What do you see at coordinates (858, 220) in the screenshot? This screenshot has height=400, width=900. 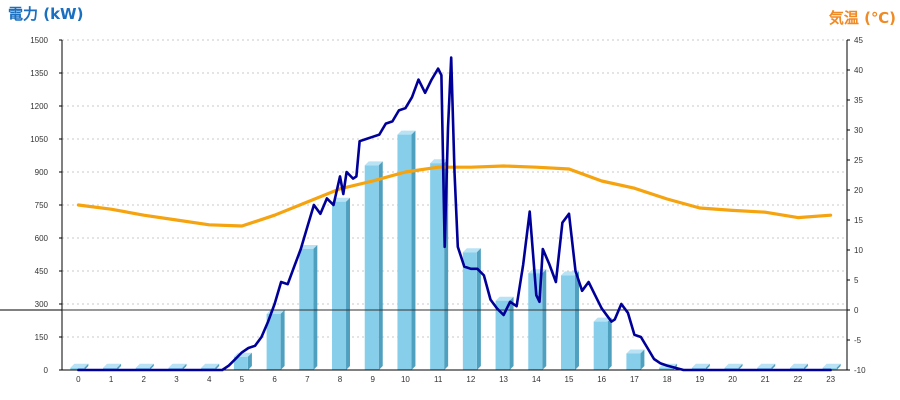 I see `right-tick-label: 15` at bounding box center [858, 220].